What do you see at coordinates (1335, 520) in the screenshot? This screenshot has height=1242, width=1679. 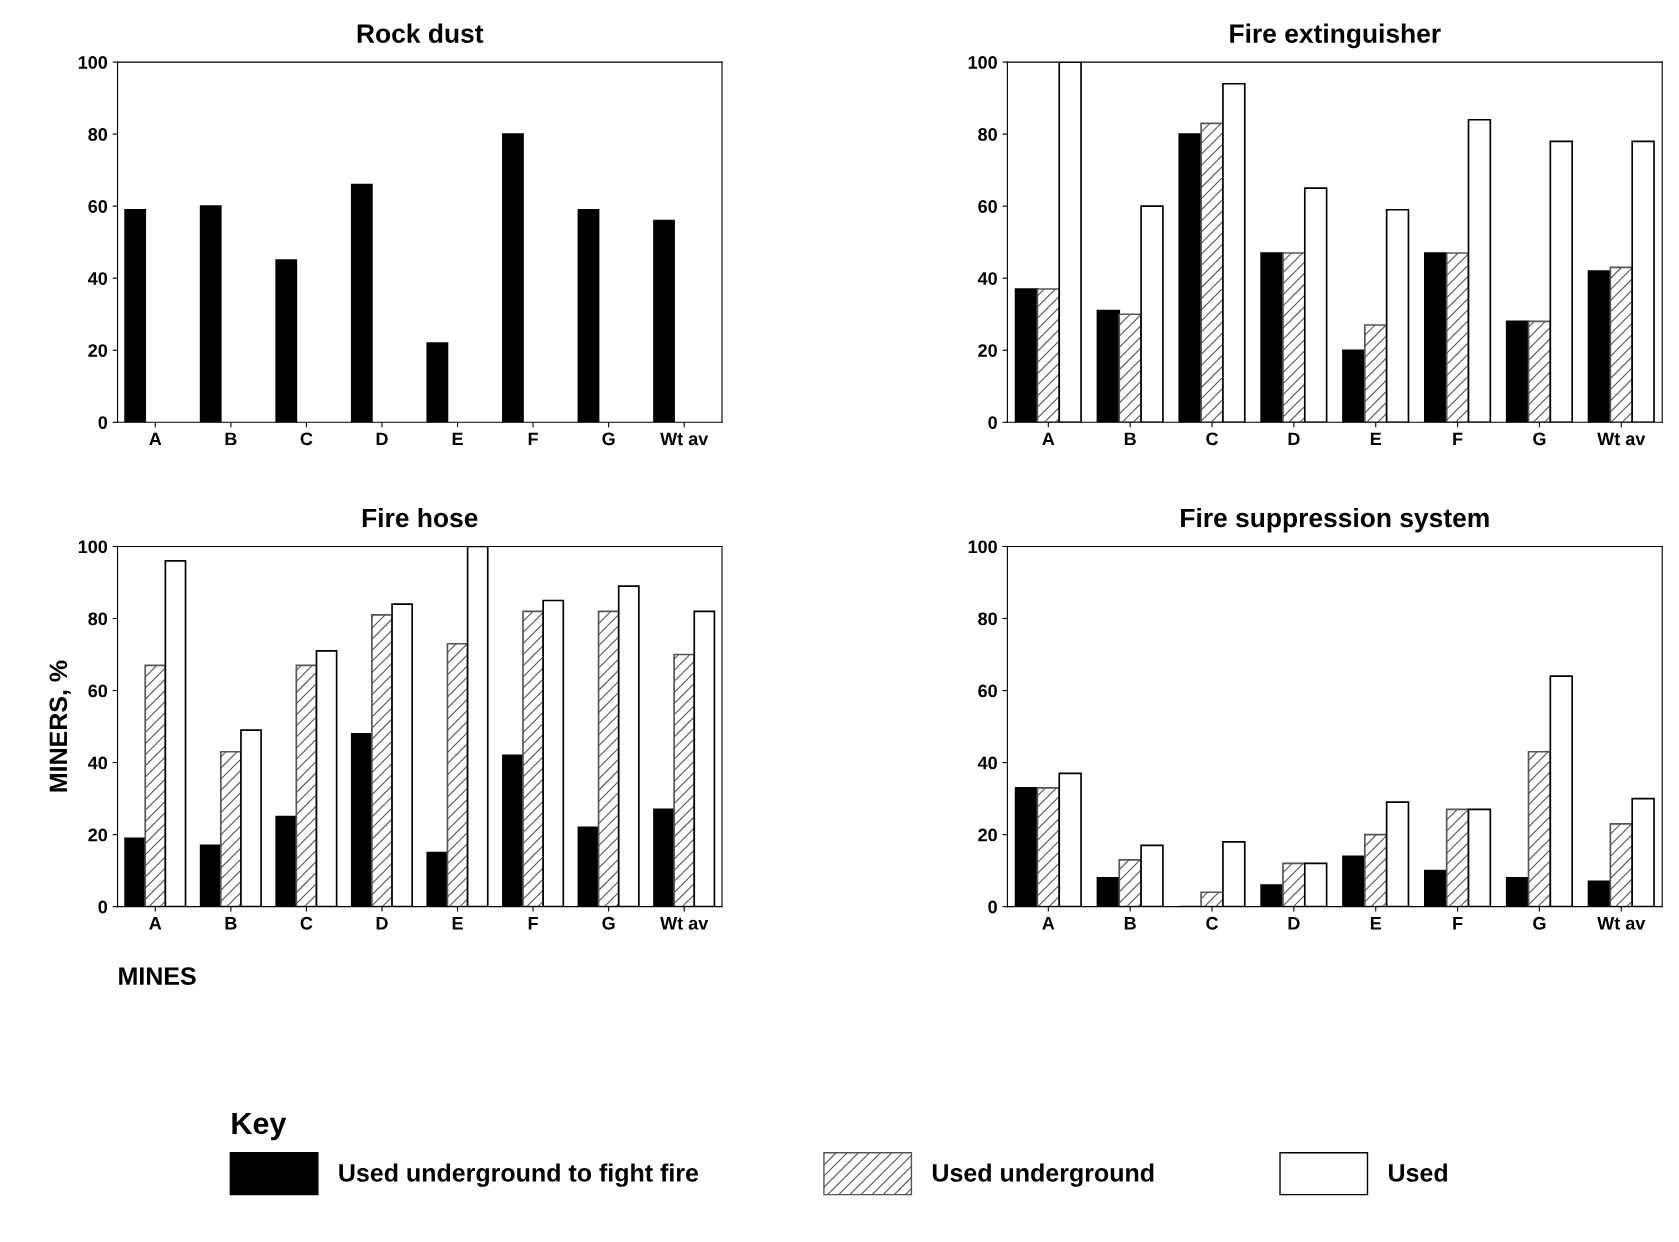 I see `chart-title: Fire suppression system` at bounding box center [1335, 520].